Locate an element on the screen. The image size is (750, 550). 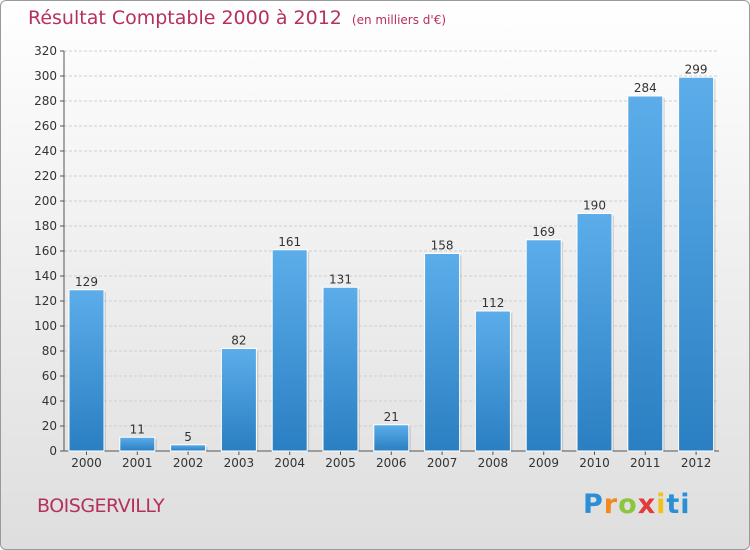
x-tick-label: 2007 is located at coordinates (442, 463).